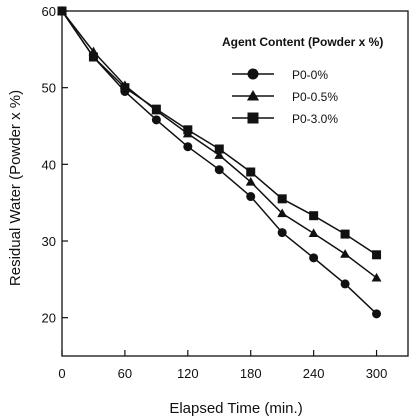 Image resolution: width=411 pixels, height=420 pixels. What do you see at coordinates (49, 88) in the screenshot?
I see `y-tick-label: 50` at bounding box center [49, 88].